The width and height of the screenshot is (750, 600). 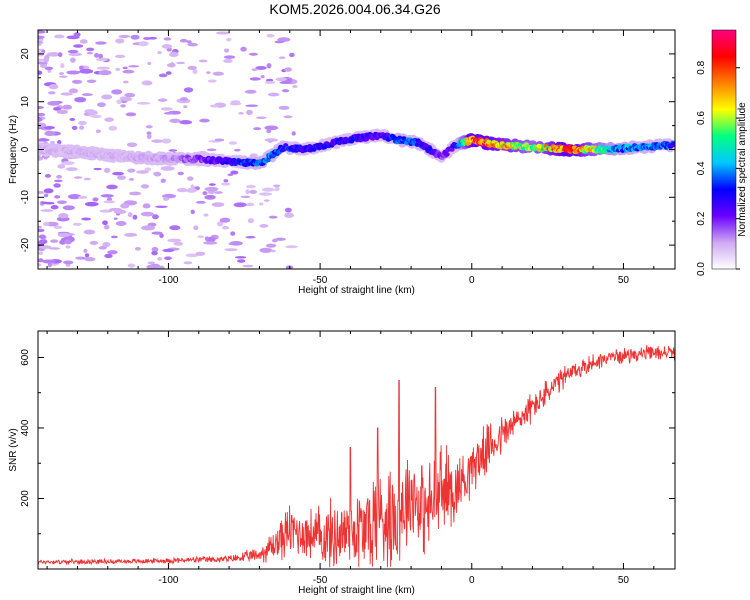 I want to click on spectrogram-y-tick-label: -10, so click(x=25, y=197).